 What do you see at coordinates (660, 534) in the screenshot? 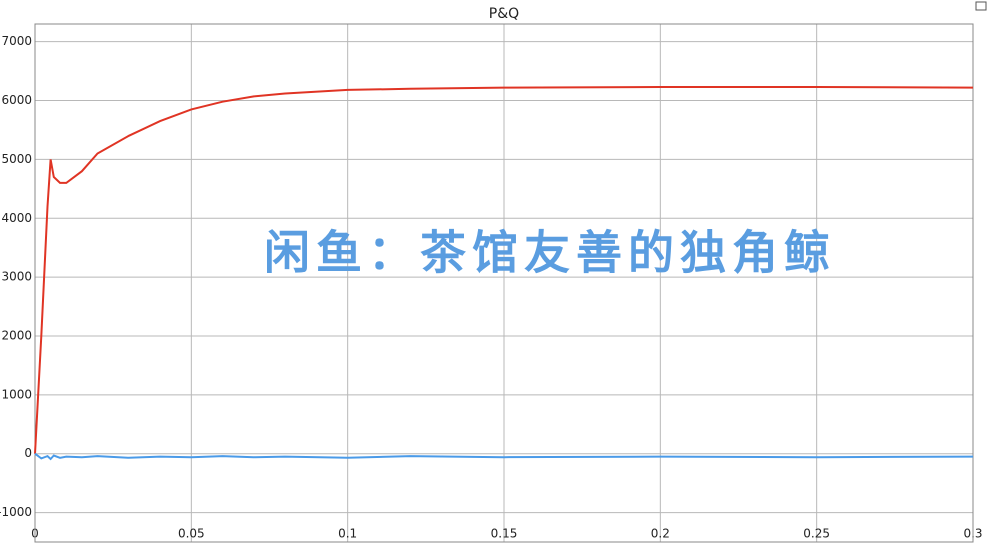
I see `x-tick-label: 0.2` at bounding box center [660, 534].